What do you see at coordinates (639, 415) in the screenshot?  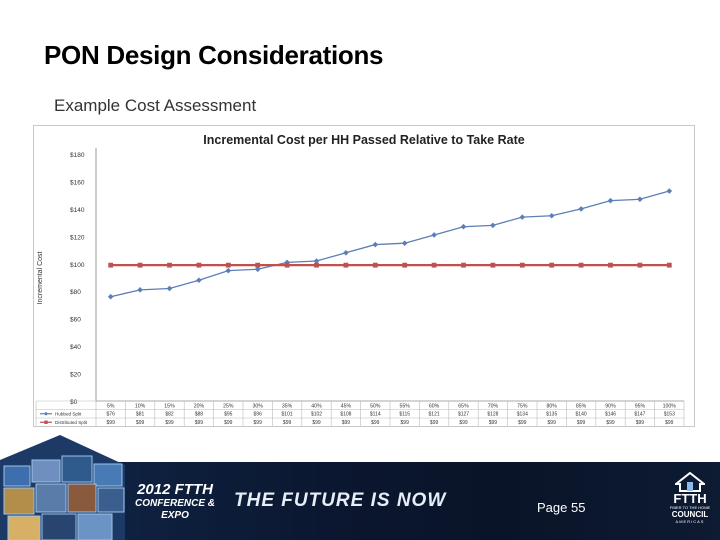 I see `data-label: $147` at bounding box center [639, 415].